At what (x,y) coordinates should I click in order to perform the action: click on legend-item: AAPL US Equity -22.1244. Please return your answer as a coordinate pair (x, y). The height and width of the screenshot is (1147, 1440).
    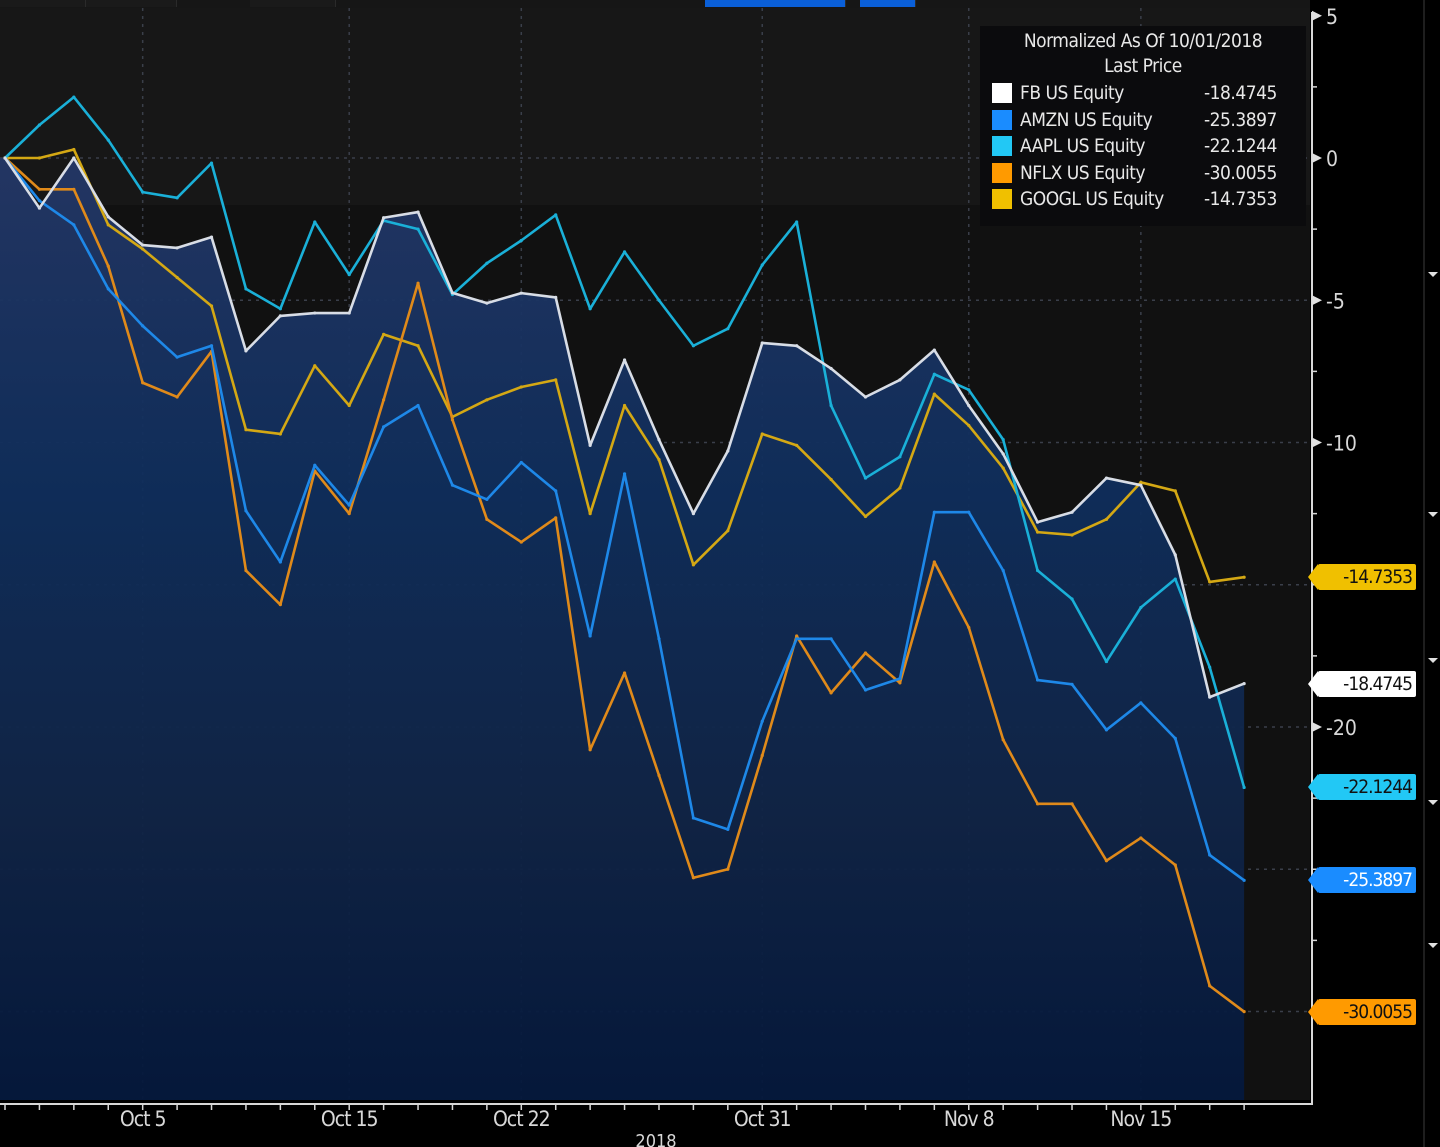
    Looking at the image, I should click on (1143, 146).